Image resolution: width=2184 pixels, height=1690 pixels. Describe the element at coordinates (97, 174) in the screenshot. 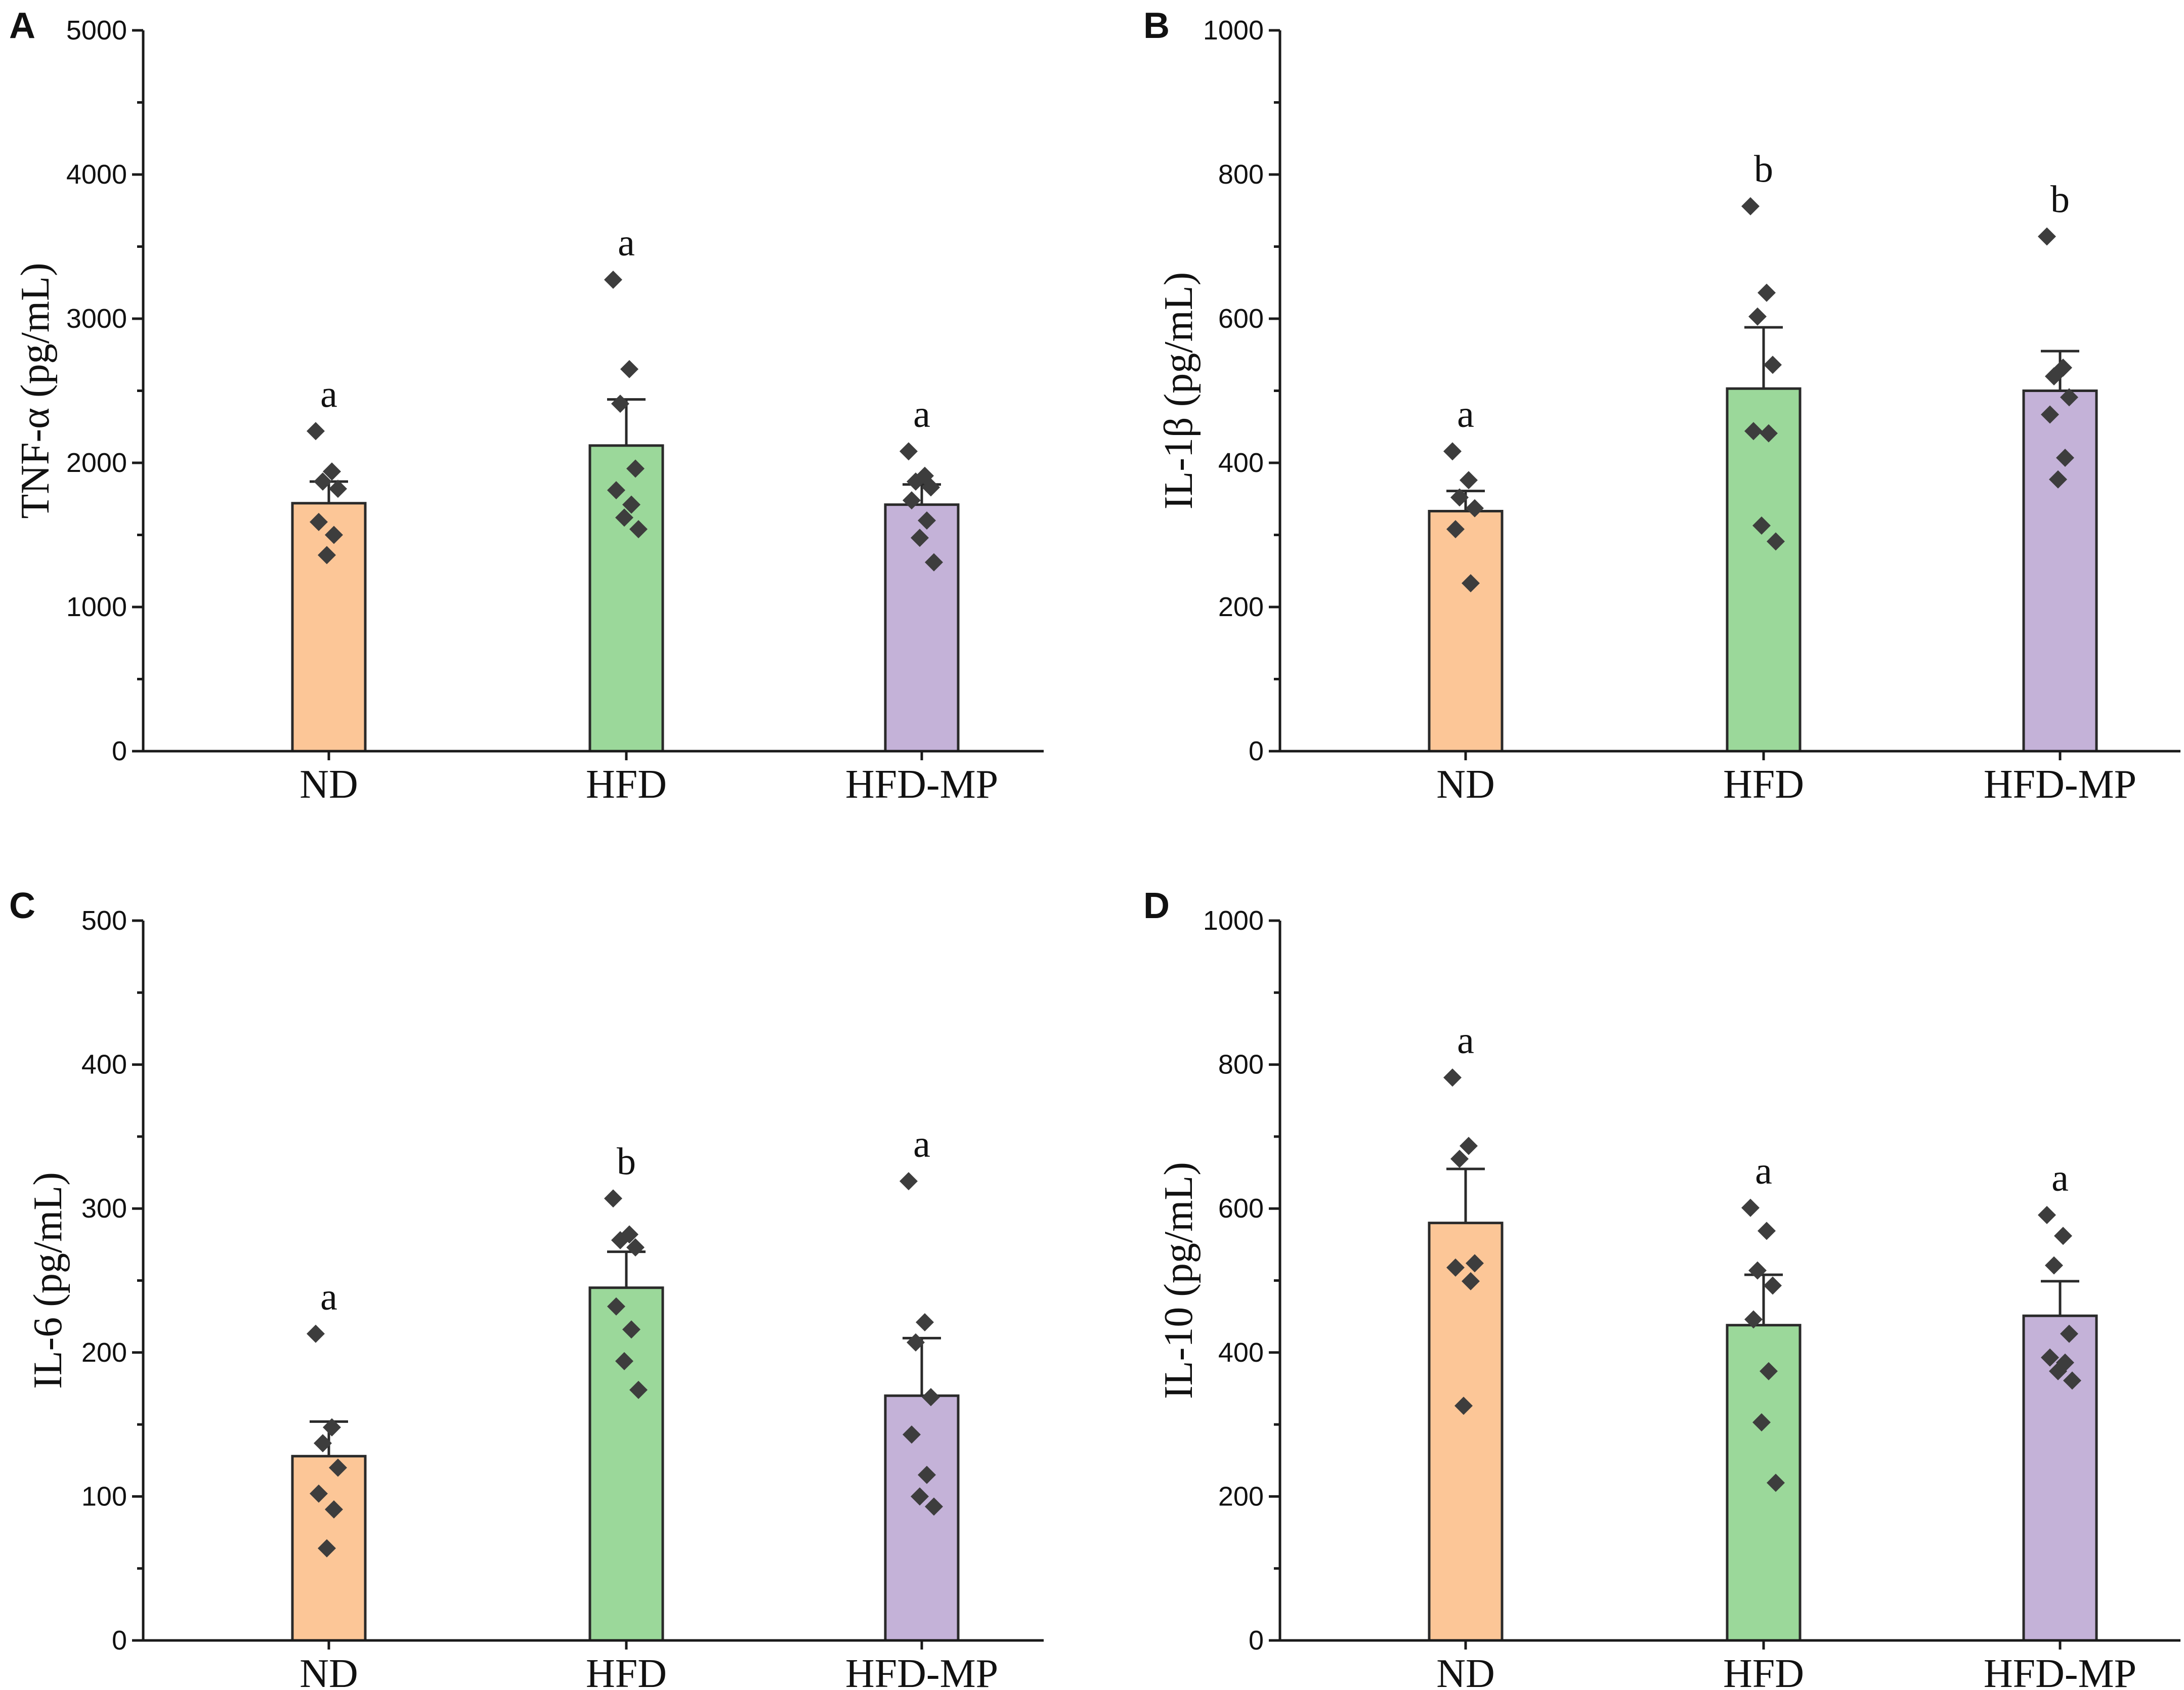

I see `y-tick-label: 4000` at that location.